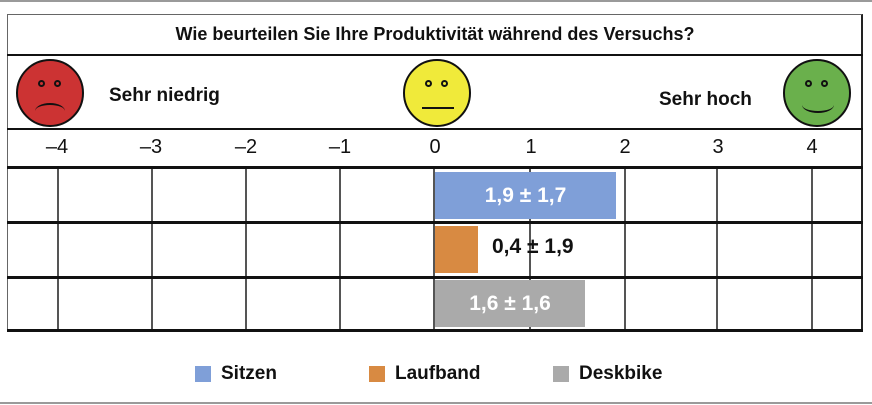 Image resolution: width=872 pixels, height=405 pixels. What do you see at coordinates (340, 147) in the screenshot?
I see `tick: –1` at bounding box center [340, 147].